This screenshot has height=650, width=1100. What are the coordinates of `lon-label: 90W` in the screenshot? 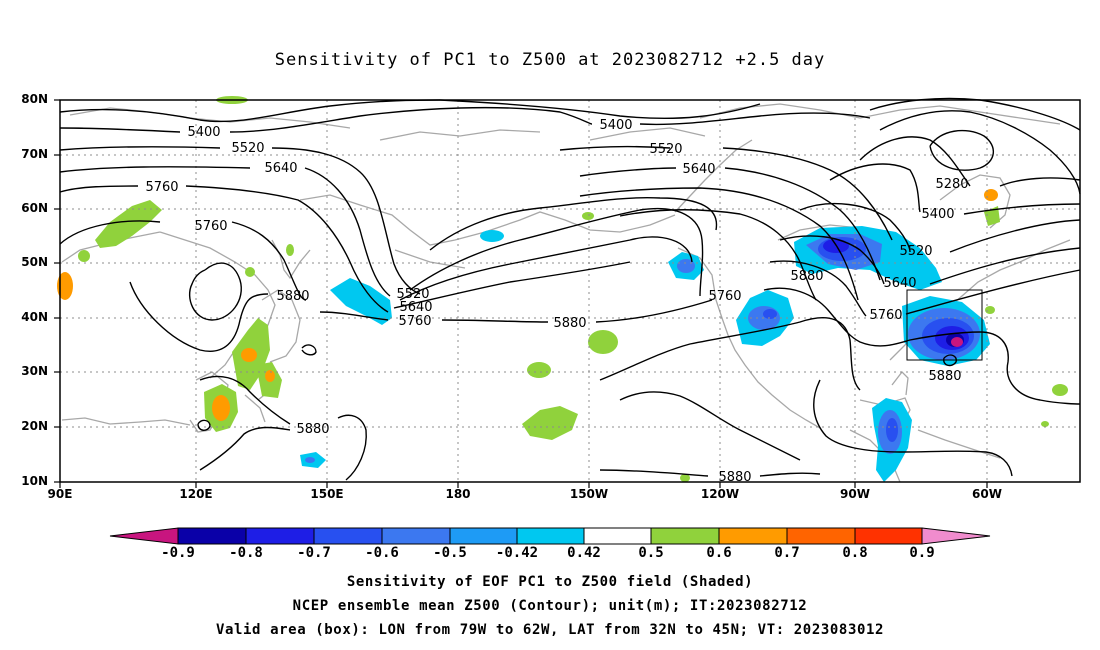 It's located at (855, 494).